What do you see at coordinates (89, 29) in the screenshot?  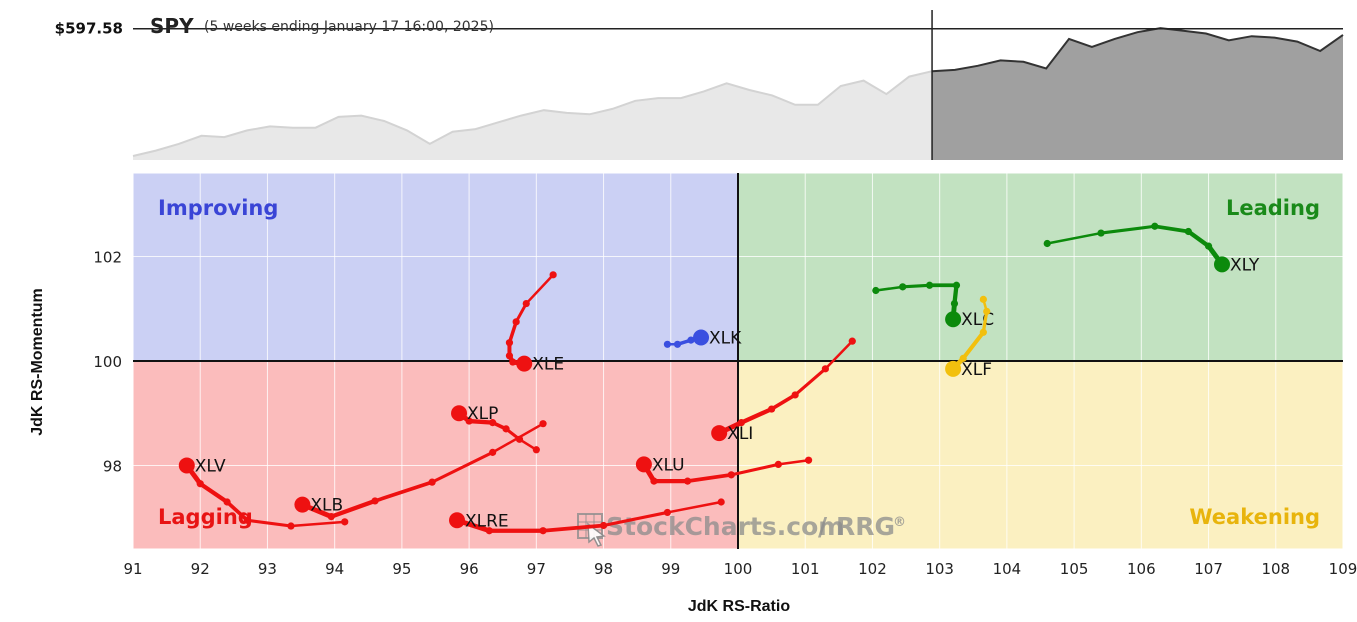 I see `spy-price-label: $597.58` at bounding box center [89, 29].